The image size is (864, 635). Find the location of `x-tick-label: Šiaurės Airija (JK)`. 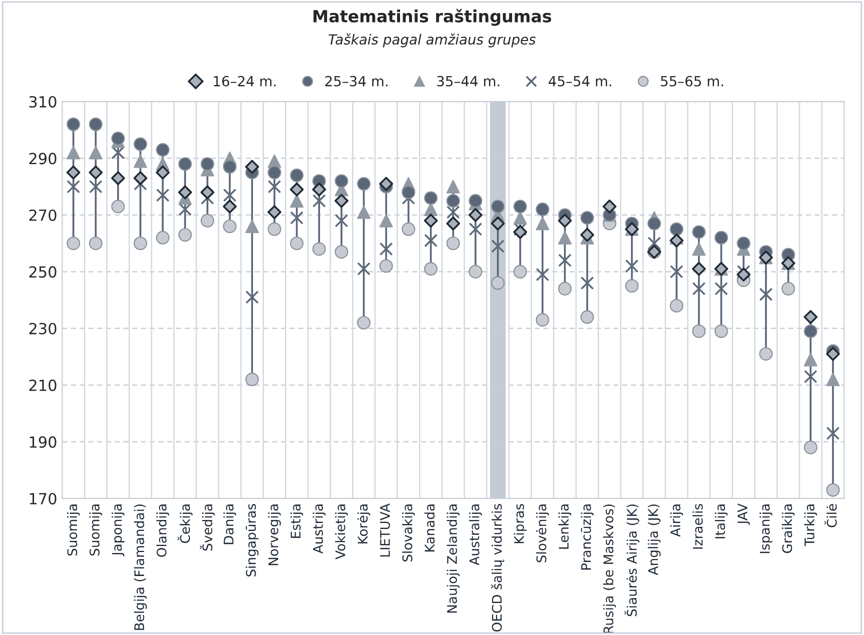

x-tick-label: Šiaurės Airija (JK) is located at coordinates (632, 560).